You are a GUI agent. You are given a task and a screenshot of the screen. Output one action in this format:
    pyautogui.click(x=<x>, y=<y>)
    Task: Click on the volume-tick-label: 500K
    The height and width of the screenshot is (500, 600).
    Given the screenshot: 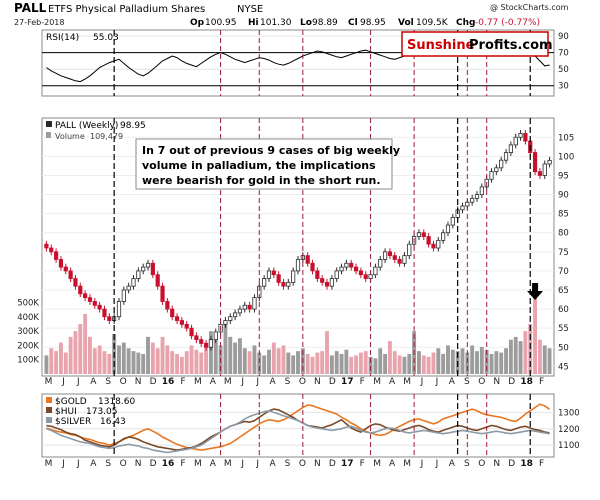 What is the action you would take?
    pyautogui.click(x=28, y=304)
    